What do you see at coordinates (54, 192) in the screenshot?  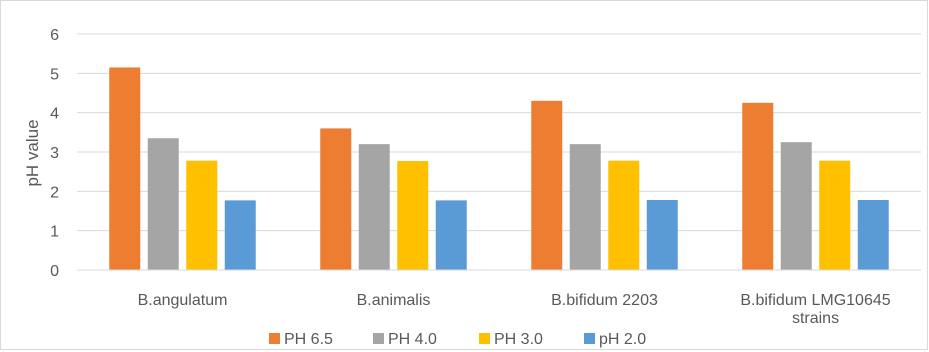 I see `y-tick-label: 2` at bounding box center [54, 192].